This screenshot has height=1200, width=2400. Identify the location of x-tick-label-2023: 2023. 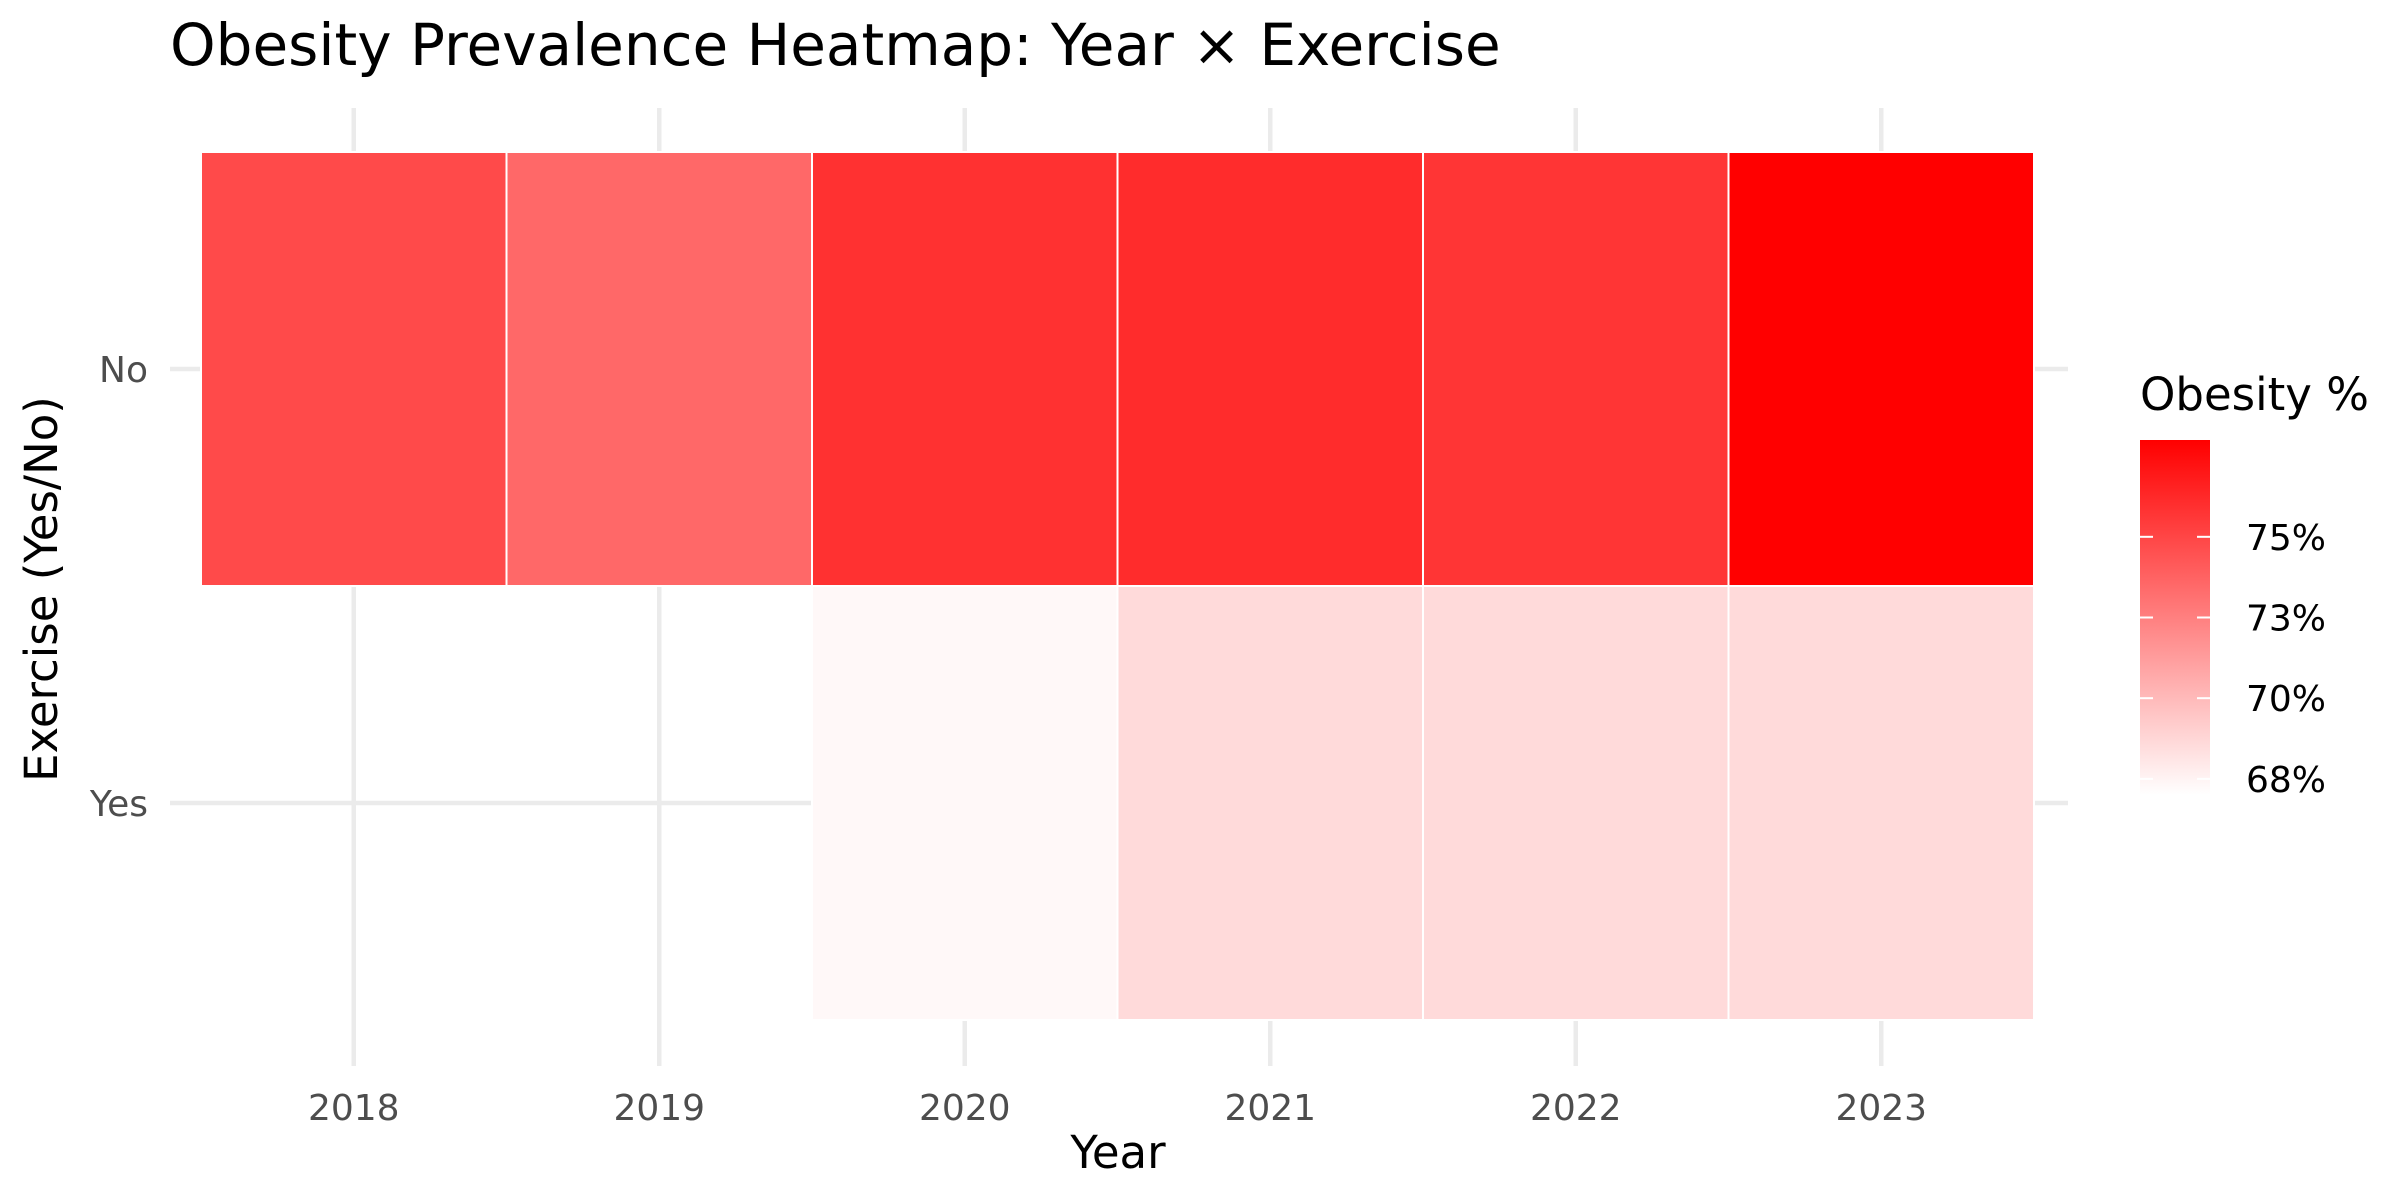
(1881, 1108).